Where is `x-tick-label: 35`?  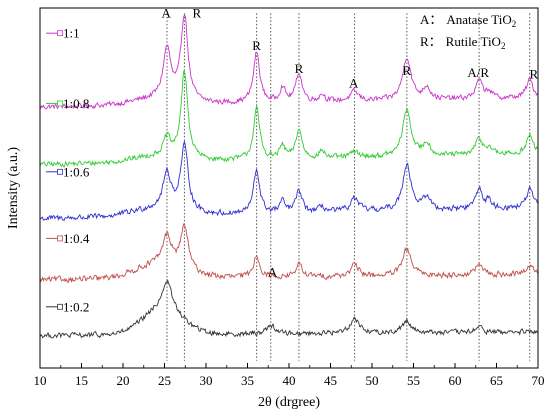
x-tick-label: 35 is located at coordinates (247, 380).